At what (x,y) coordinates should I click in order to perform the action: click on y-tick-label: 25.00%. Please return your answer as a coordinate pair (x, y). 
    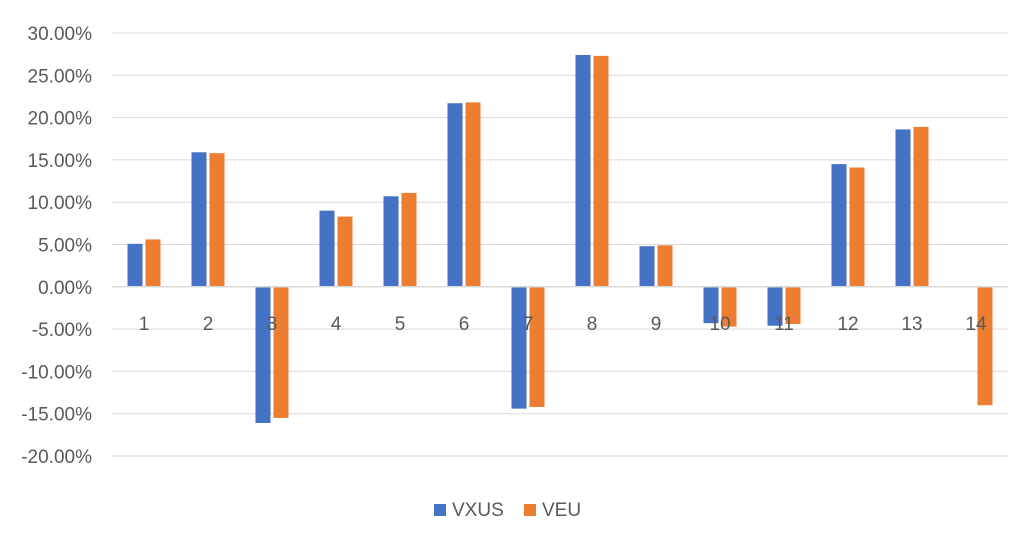
    Looking at the image, I should click on (60, 76).